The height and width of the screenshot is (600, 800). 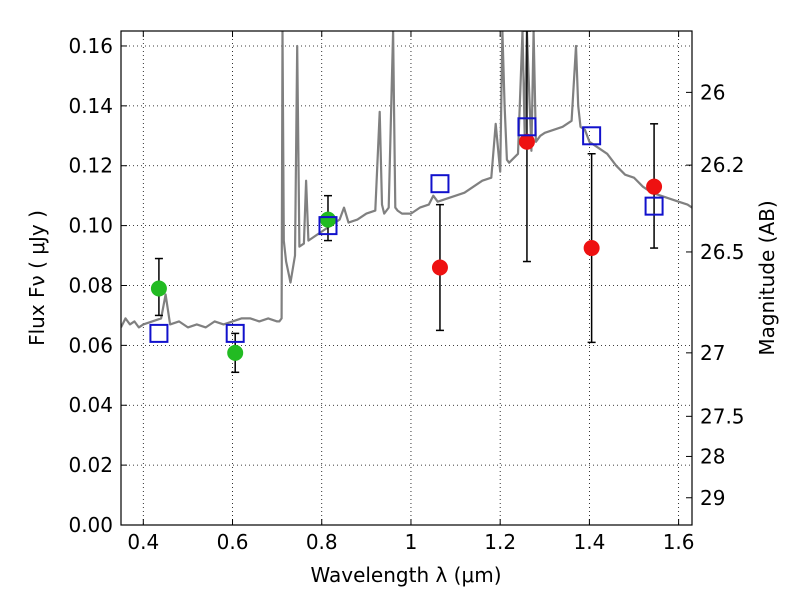 What do you see at coordinates (405, 575) in the screenshot?
I see `x-axis-label: Wavelength λ (μm)` at bounding box center [405, 575].